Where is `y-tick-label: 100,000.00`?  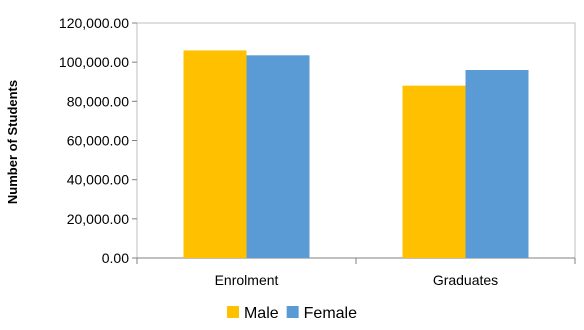
y-tick-label: 100,000.00 is located at coordinates (94, 62).